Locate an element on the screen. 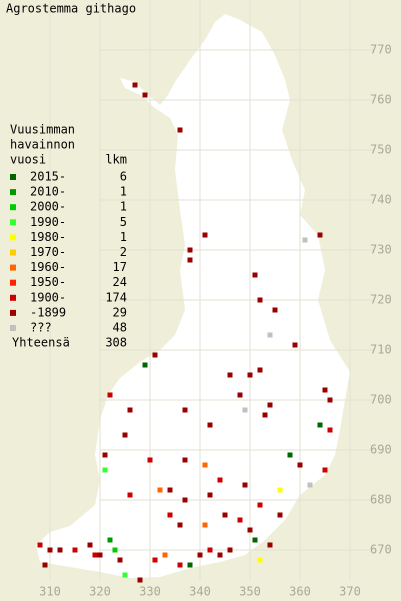 The width and height of the screenshot is (401, 601). legend-label: 1980- is located at coordinates (48, 237).